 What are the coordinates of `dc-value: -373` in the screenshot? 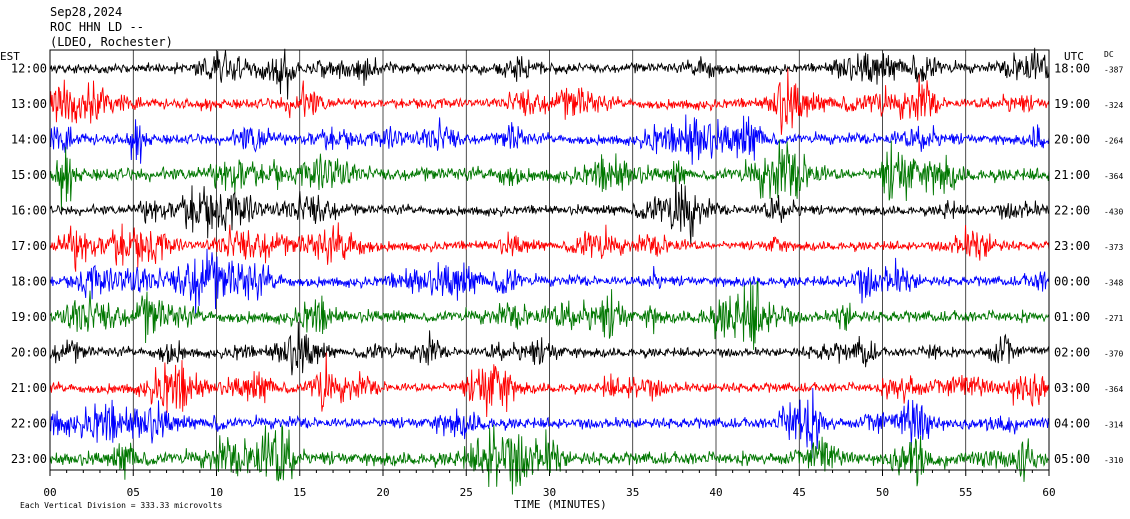 It's located at (1113, 247).